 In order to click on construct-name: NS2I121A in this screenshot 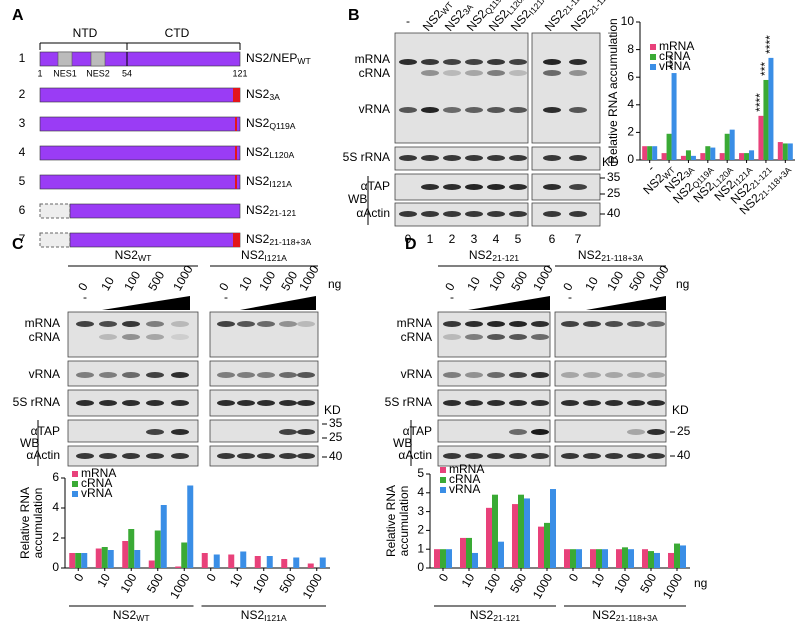, I will do `click(269, 181)`.